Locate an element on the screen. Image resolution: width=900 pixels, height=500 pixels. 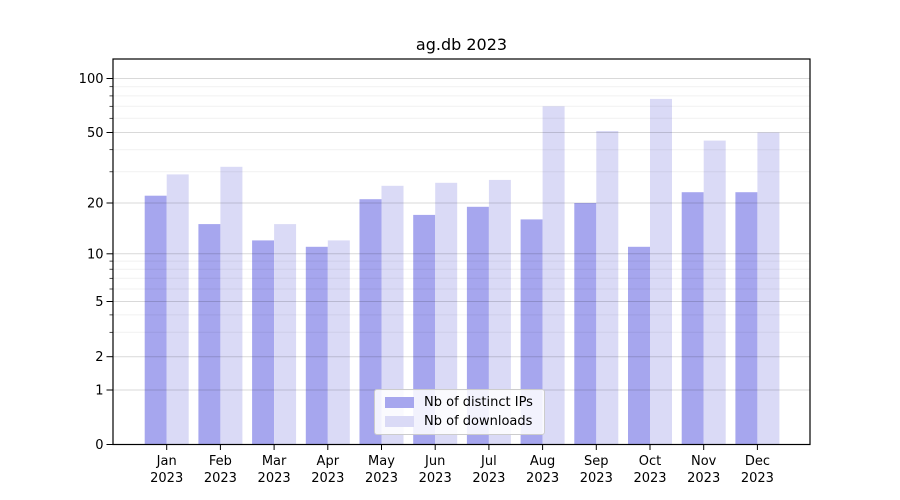
x-tick-label-month-oct: Oct is located at coordinates (650, 461).